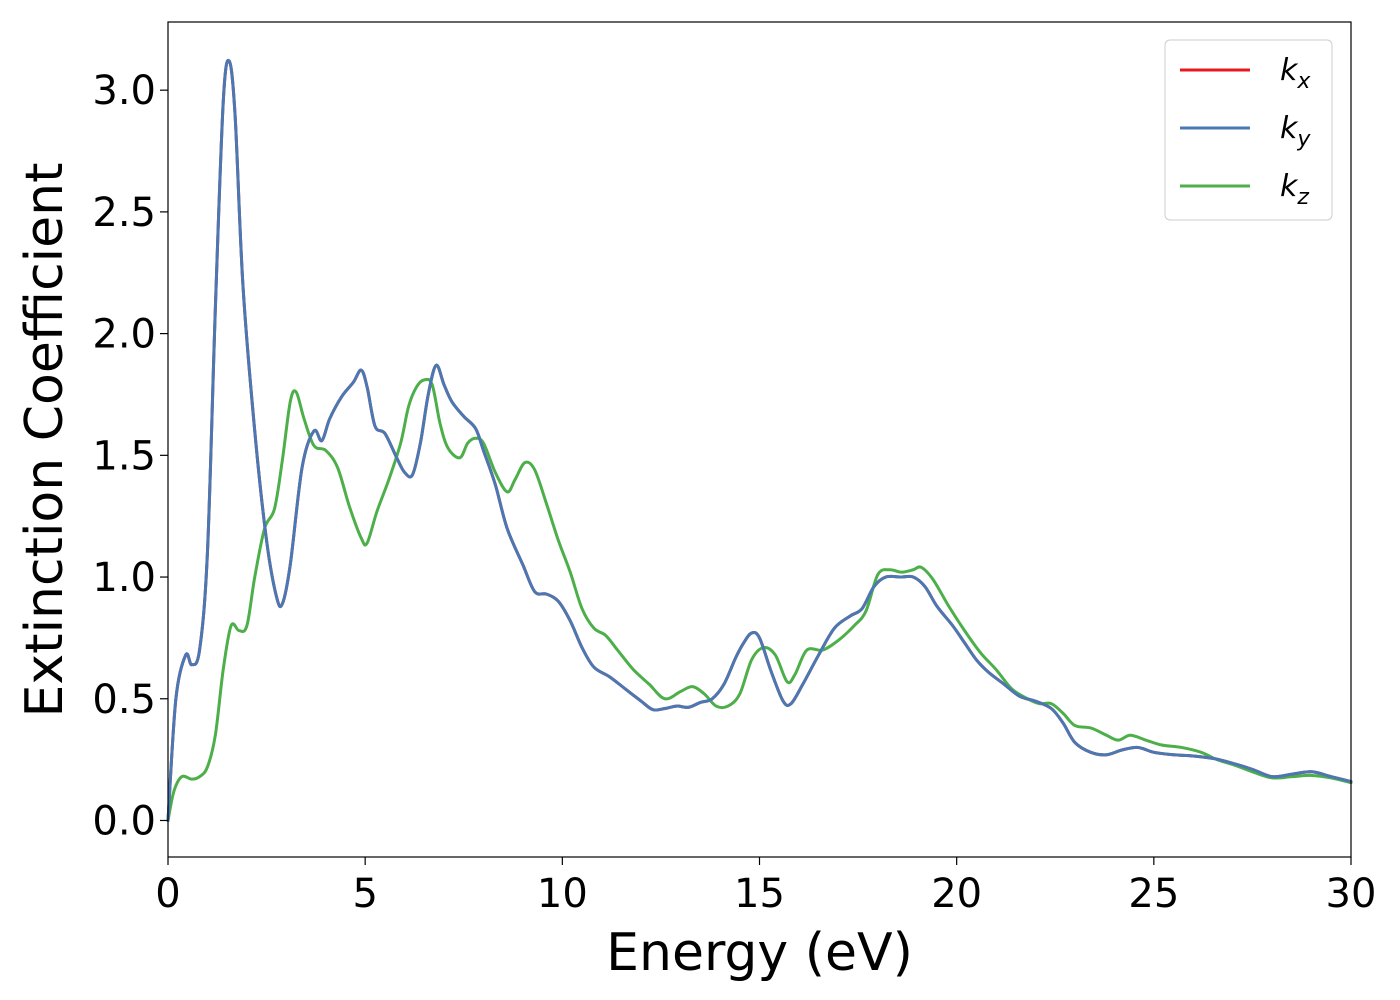 The image size is (1400, 1000). Describe the element at coordinates (124, 578) in the screenshot. I see `y-tick-label: 1.0` at that location.